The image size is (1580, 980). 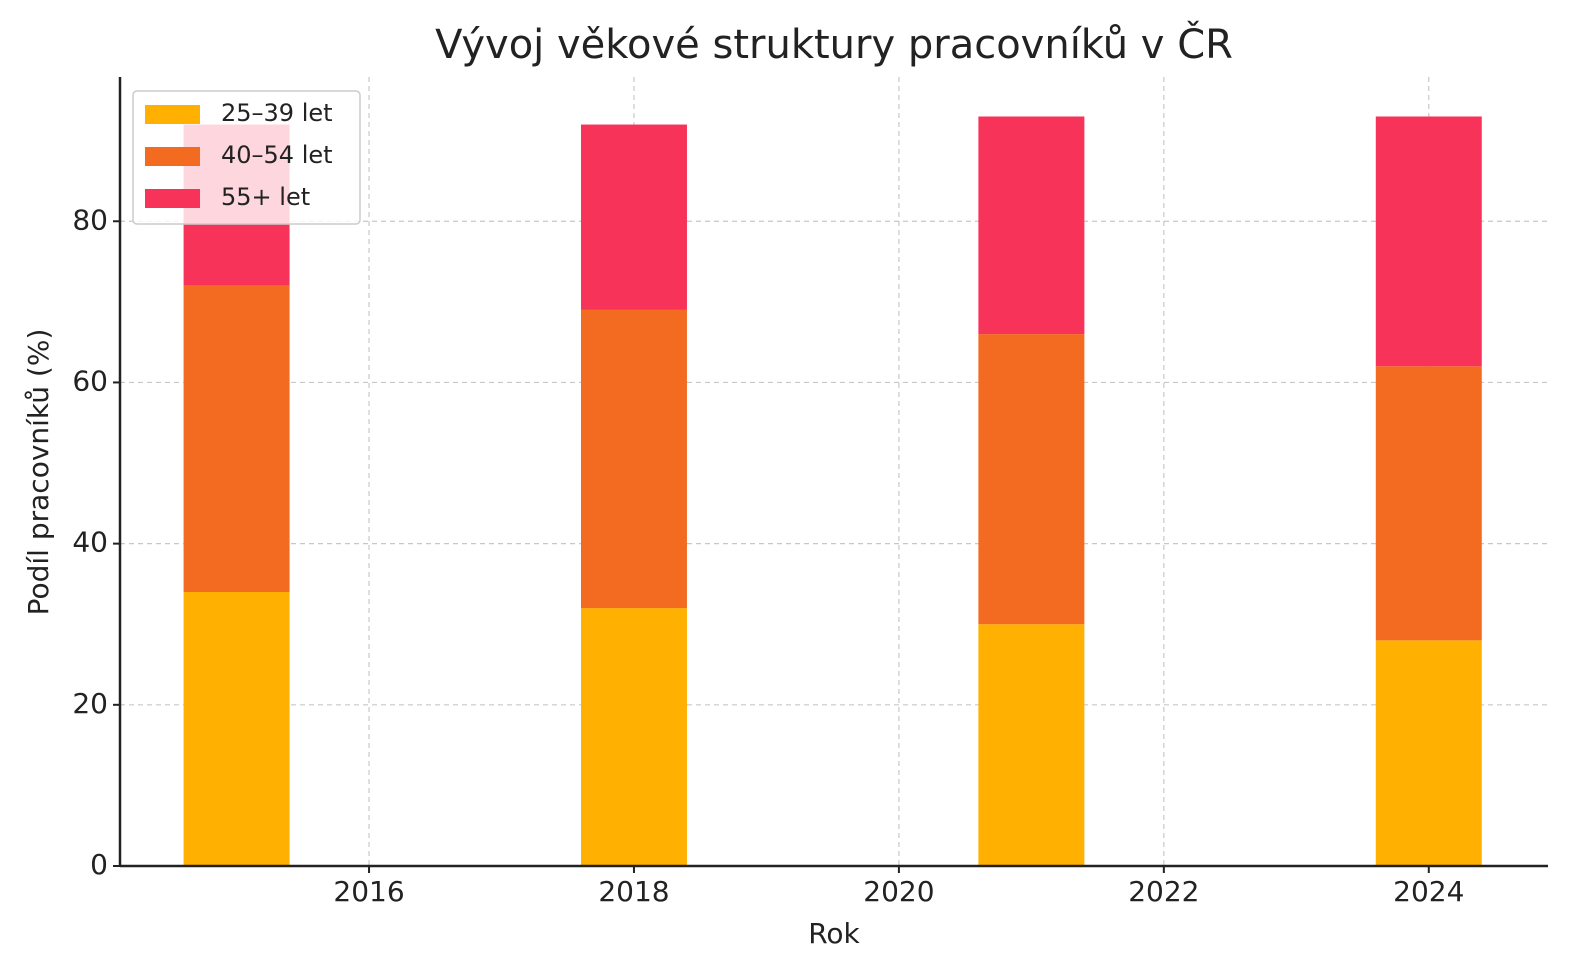 I want to click on y-tick-label: 40, so click(x=90, y=542).